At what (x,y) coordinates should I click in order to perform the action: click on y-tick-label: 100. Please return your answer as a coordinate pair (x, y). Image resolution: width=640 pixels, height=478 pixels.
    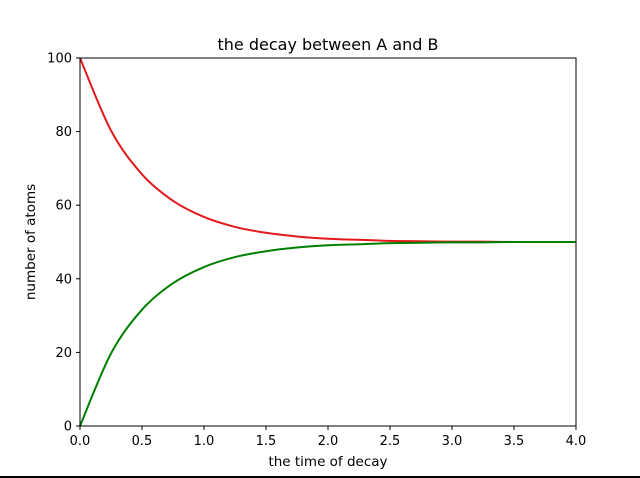
    Looking at the image, I should click on (59, 59).